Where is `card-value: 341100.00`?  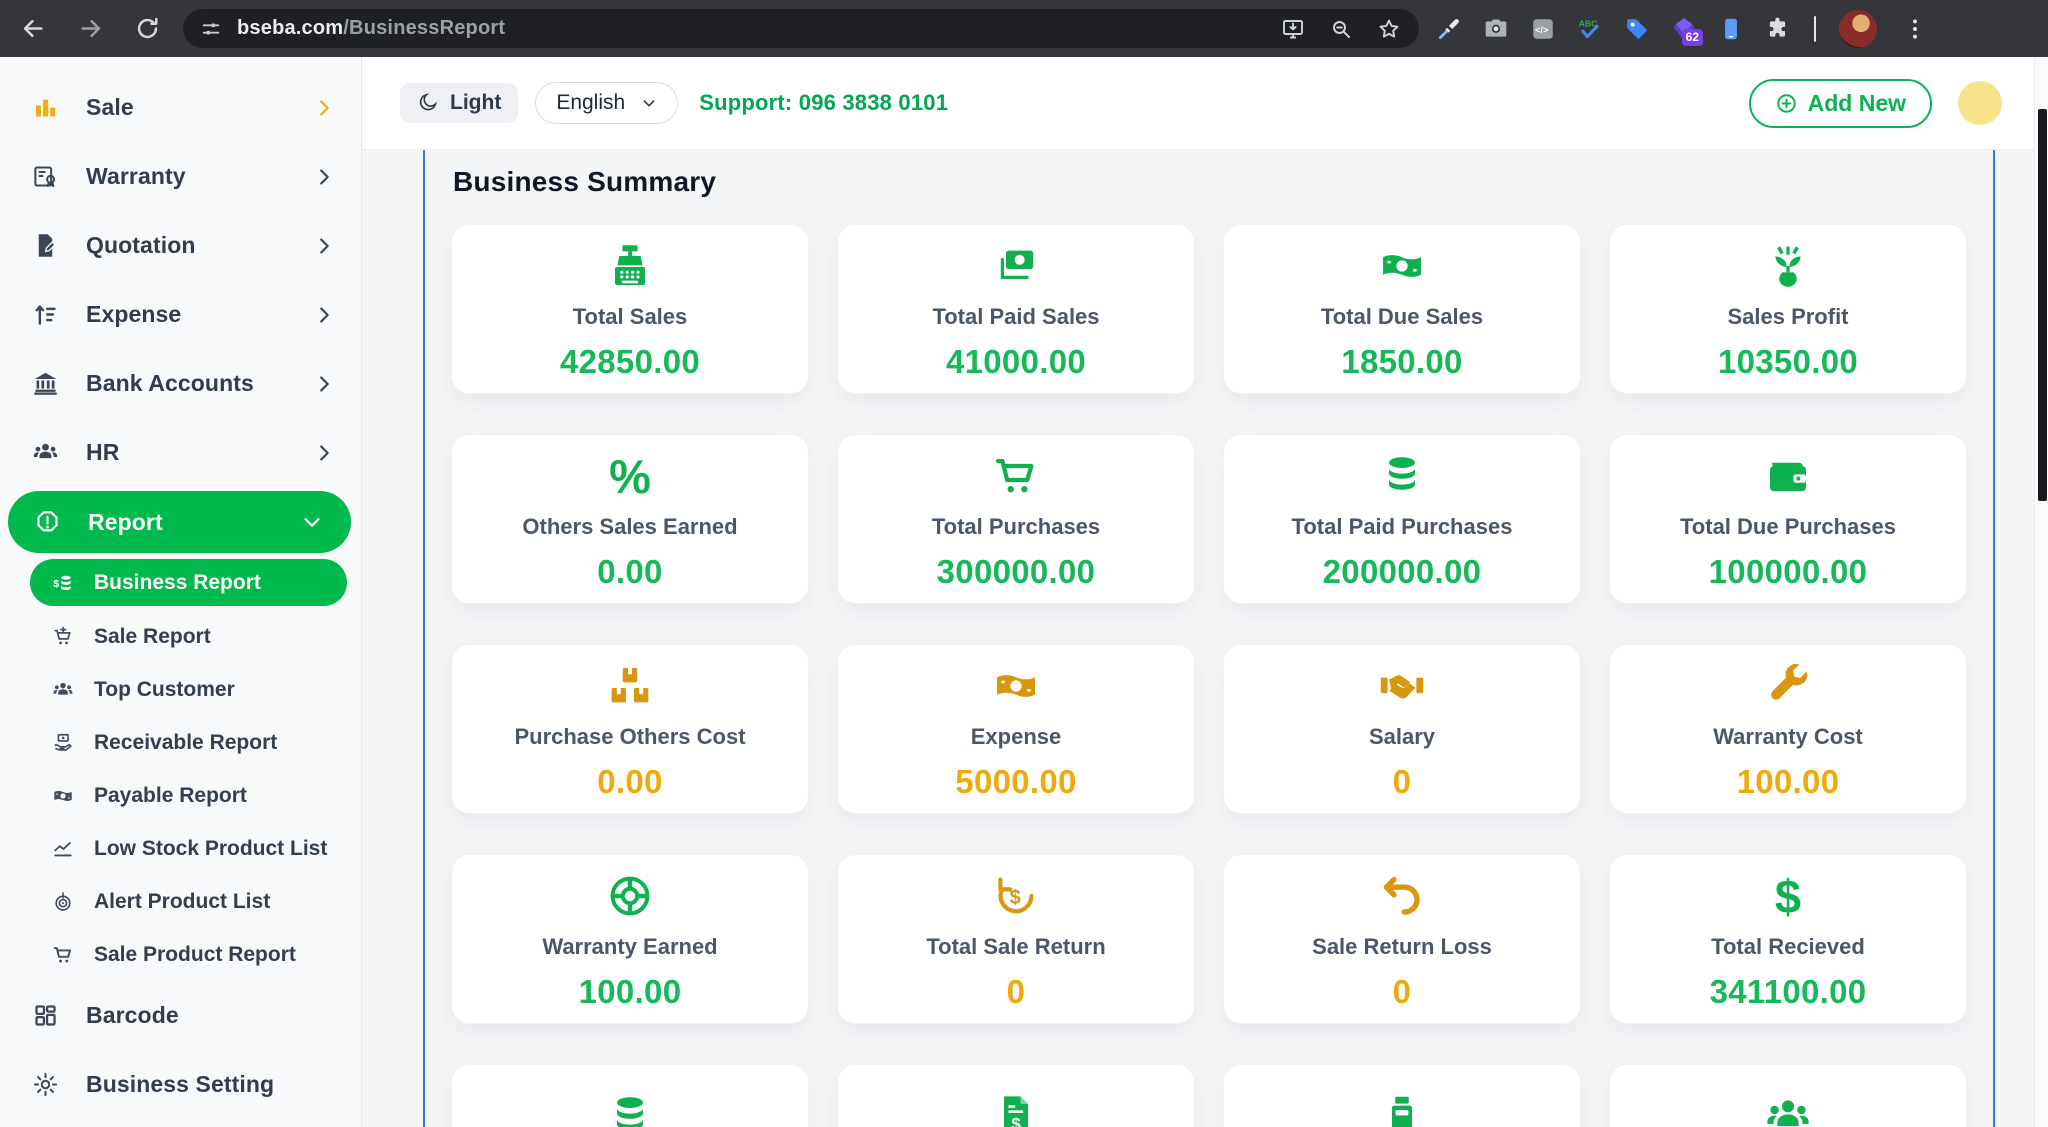 card-value: 341100.00 is located at coordinates (1788, 991).